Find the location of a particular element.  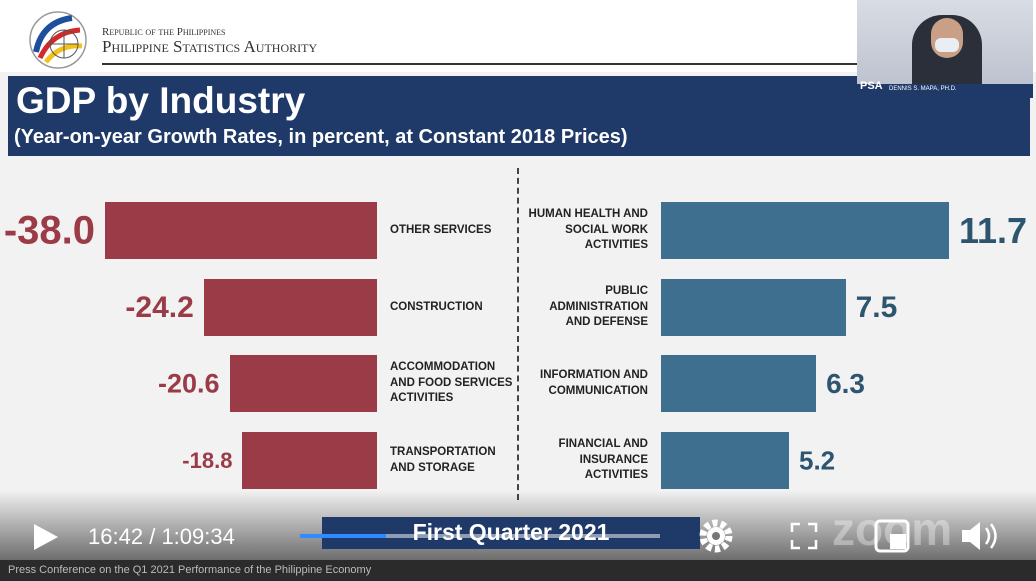

value-label: -20.6 is located at coordinates (189, 383).